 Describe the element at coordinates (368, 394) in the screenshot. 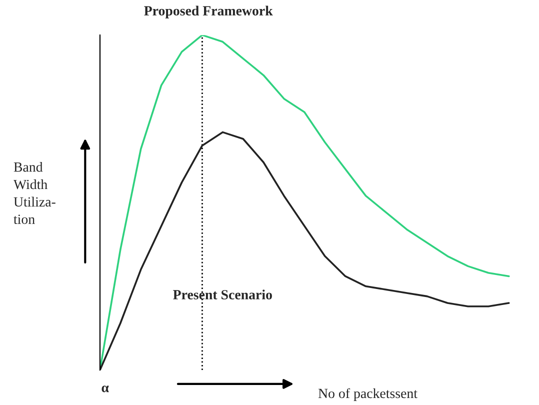

I see `x-axis-title: No of packetssent` at that location.